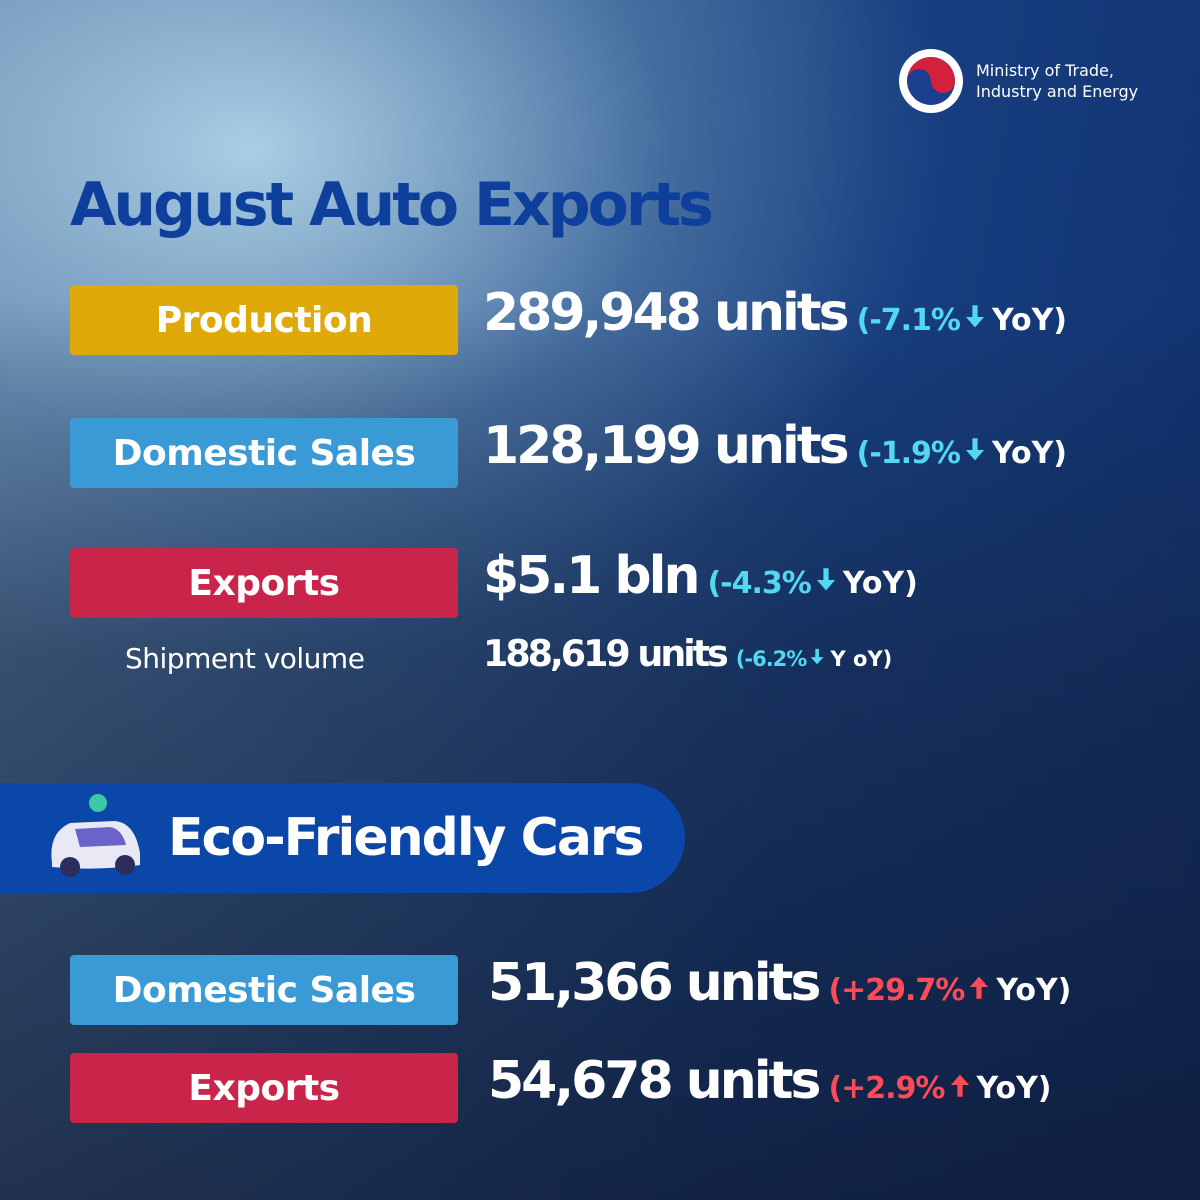 The image size is (1200, 1200). I want to click on label-box: Production, so click(264, 320).